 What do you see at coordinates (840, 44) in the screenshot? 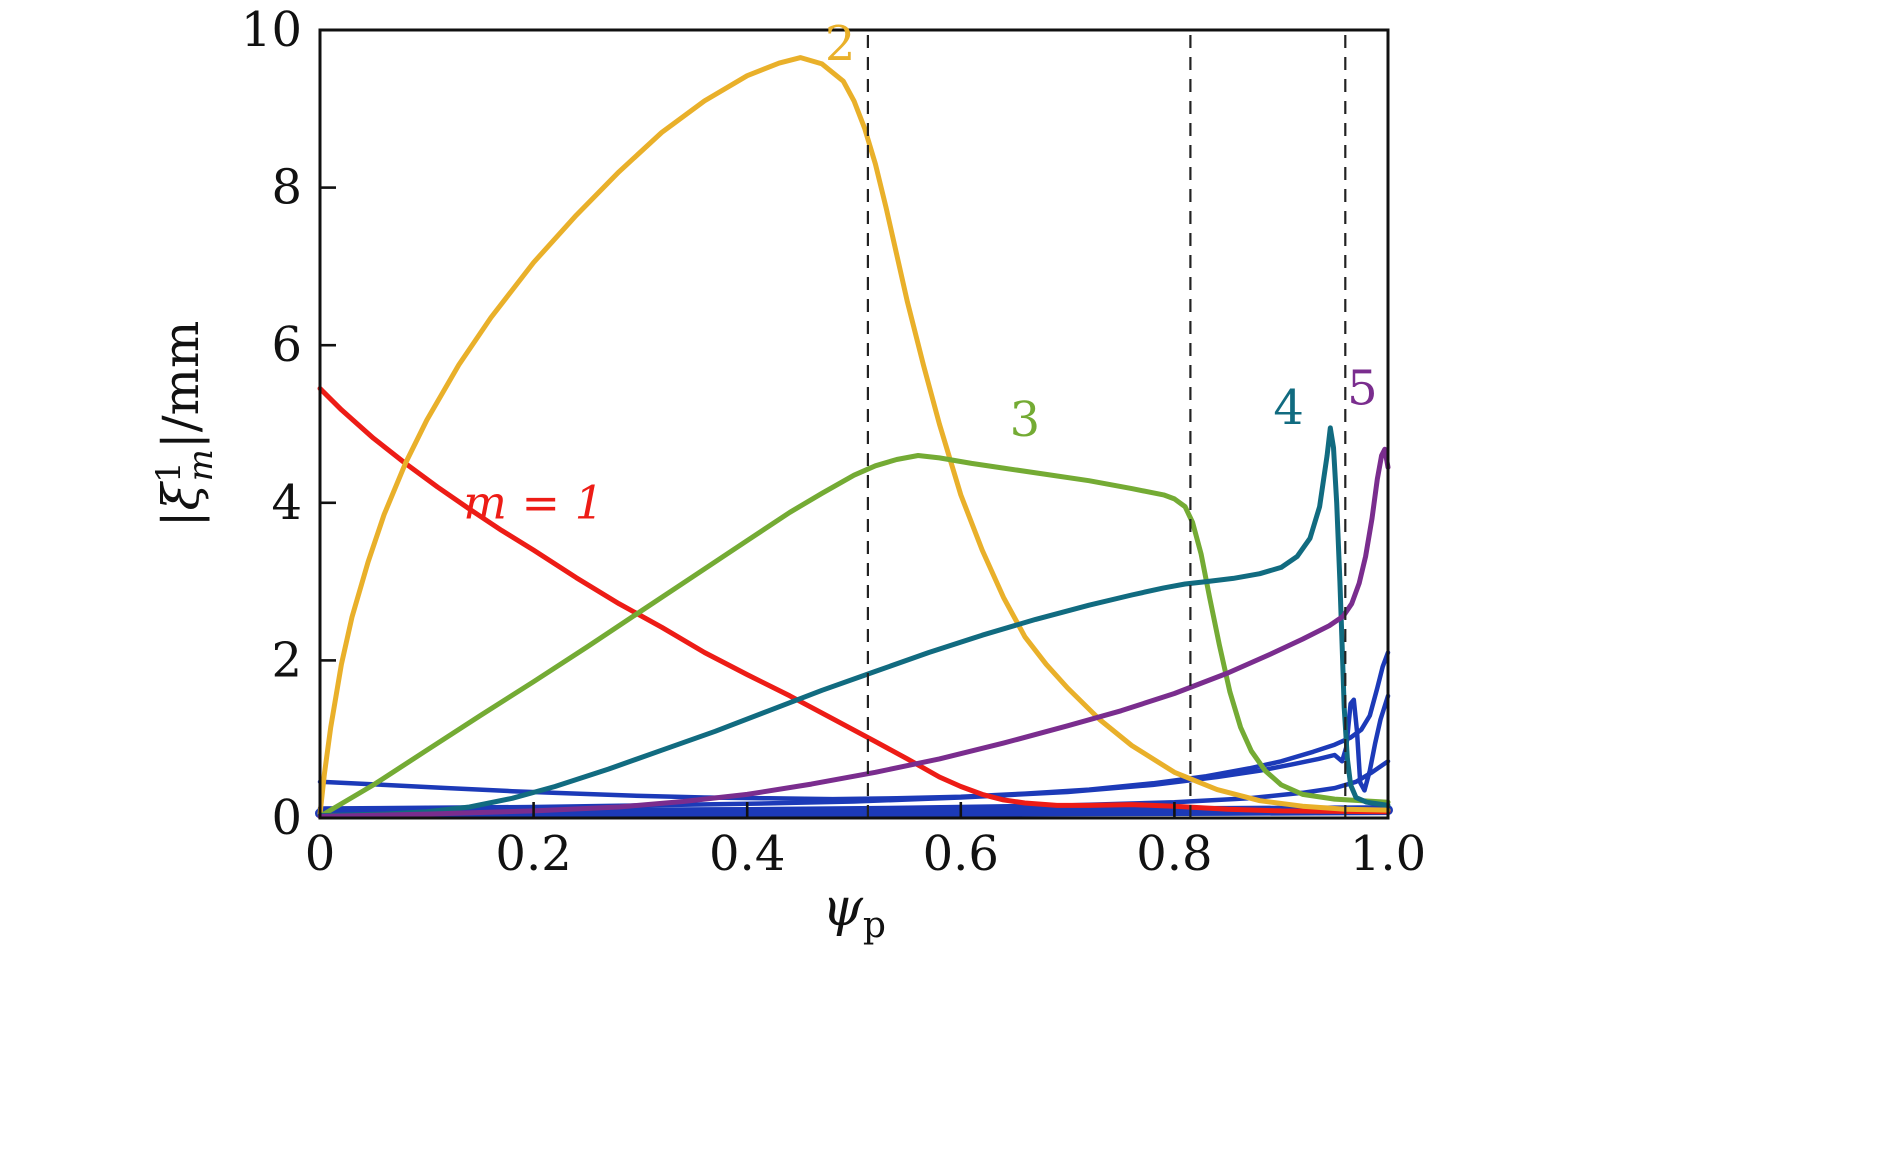
I see `curve-label-2: 2` at bounding box center [840, 44].